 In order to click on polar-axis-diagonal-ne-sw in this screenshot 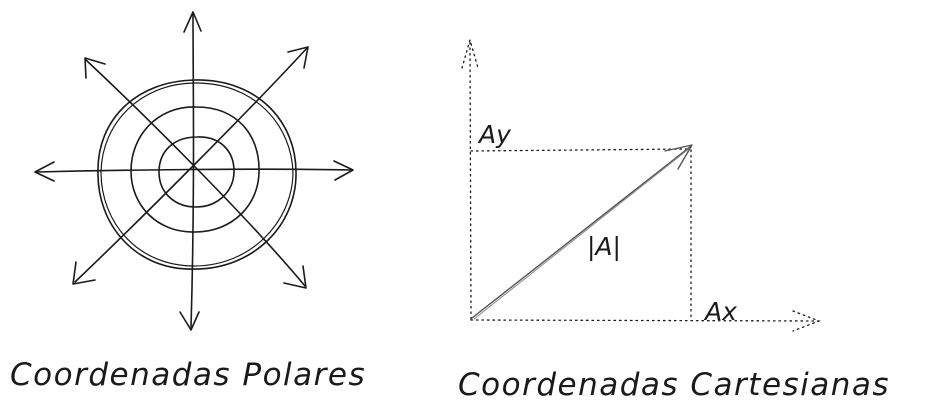, I will do `click(191, 165)`.